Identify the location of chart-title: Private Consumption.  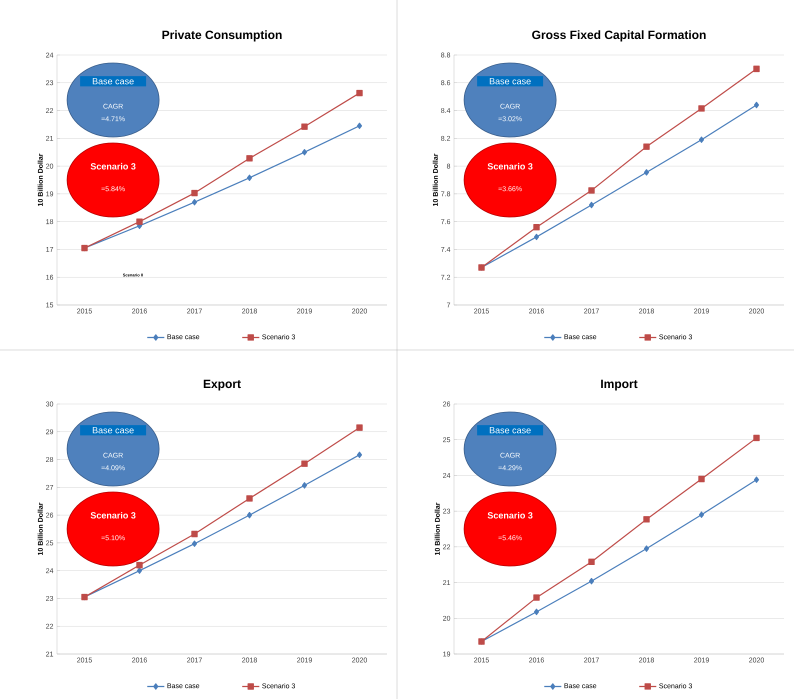
(222, 36).